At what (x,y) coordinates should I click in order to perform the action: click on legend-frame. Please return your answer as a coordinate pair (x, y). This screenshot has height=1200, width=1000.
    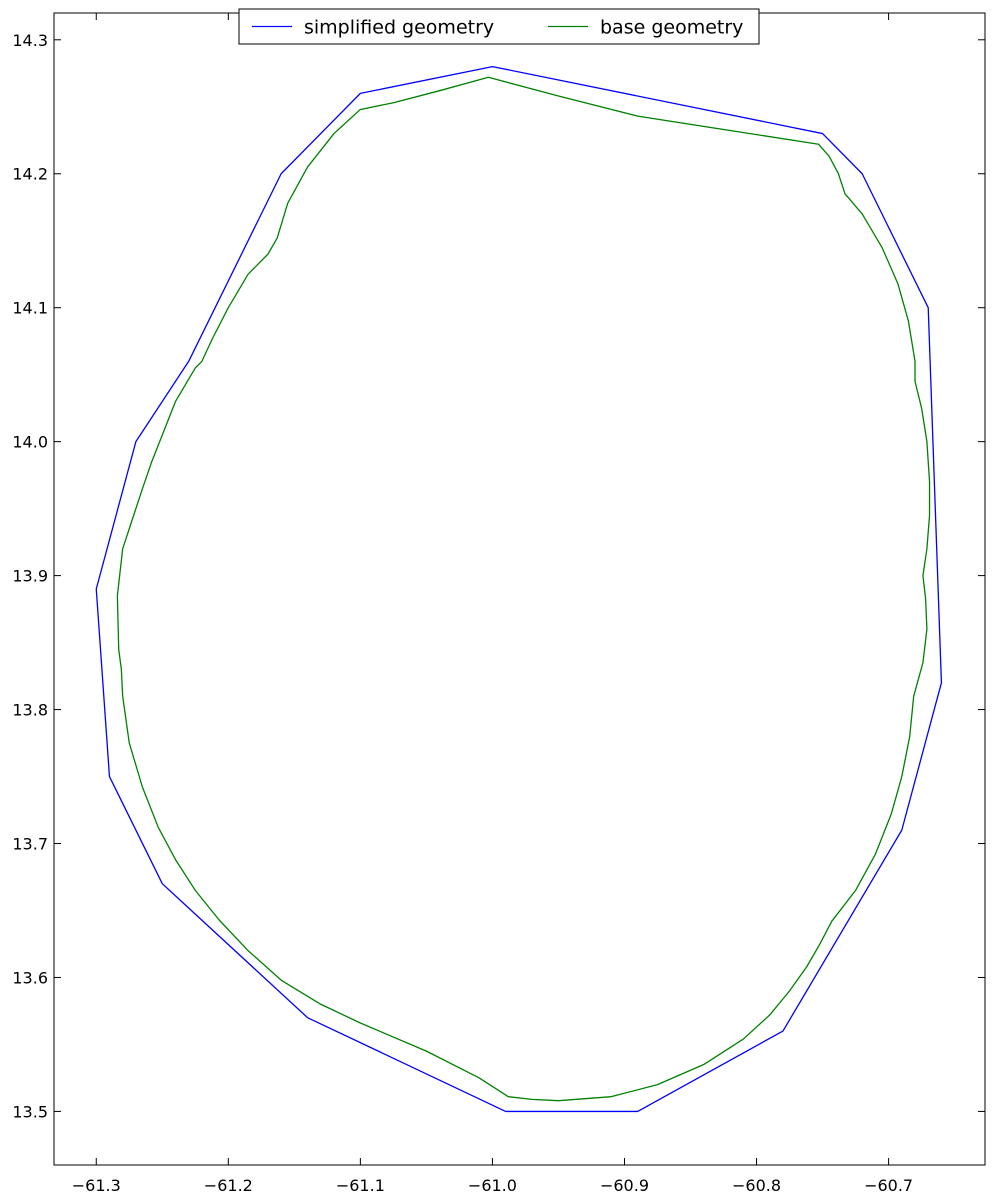
    Looking at the image, I should click on (499, 26).